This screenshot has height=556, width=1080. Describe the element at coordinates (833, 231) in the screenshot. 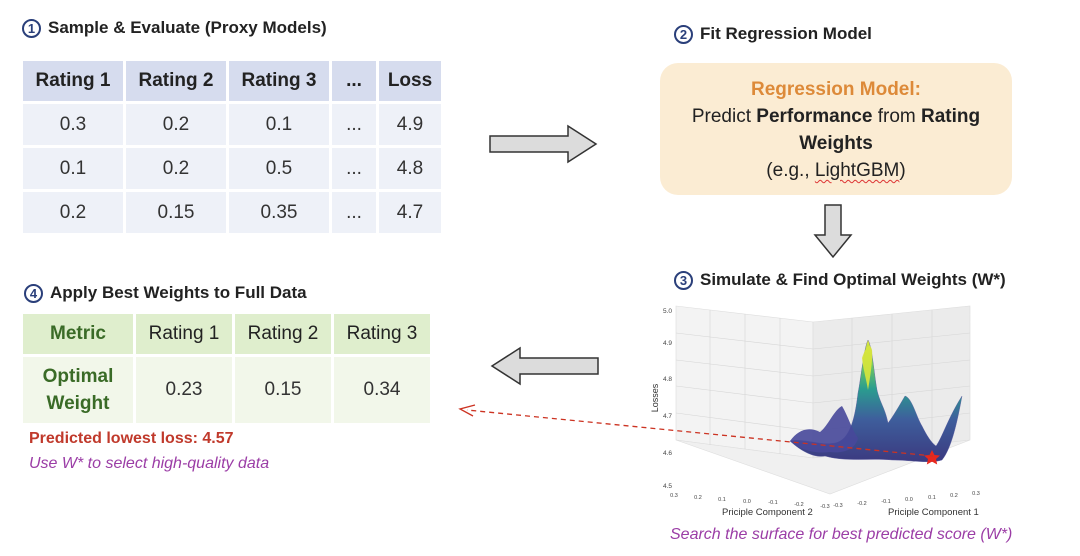

I see `arrow-down-icon` at that location.